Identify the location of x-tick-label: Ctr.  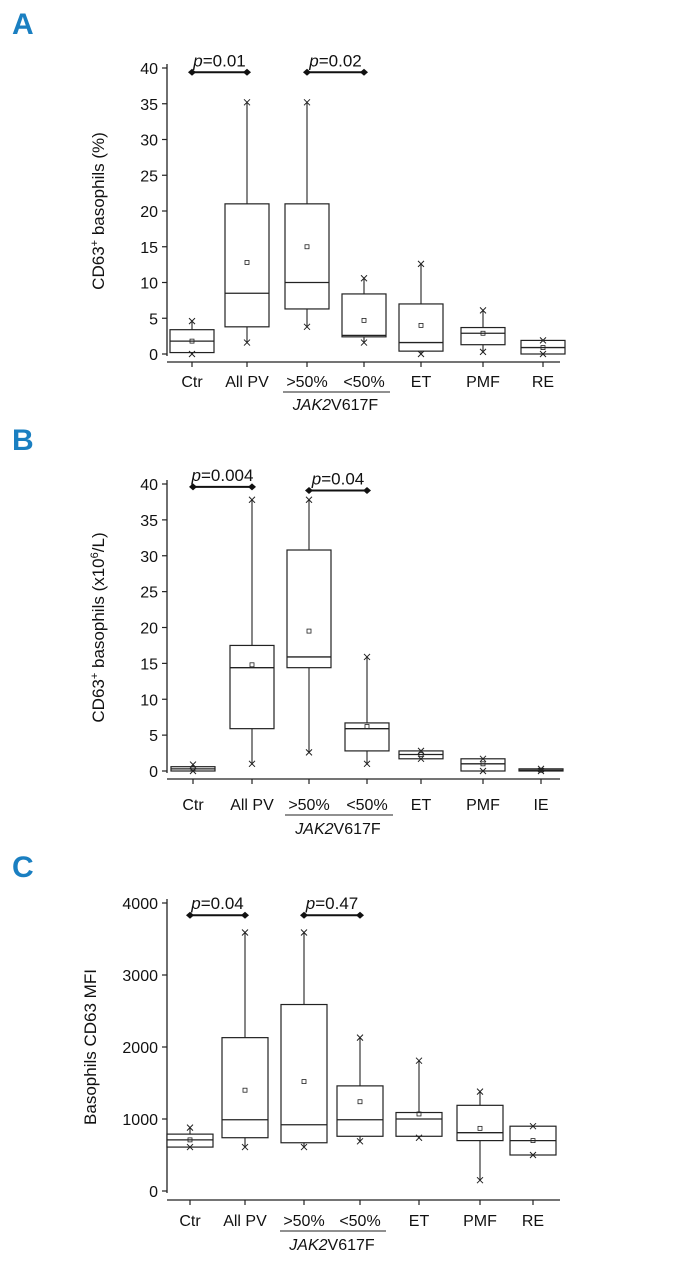
(193, 805).